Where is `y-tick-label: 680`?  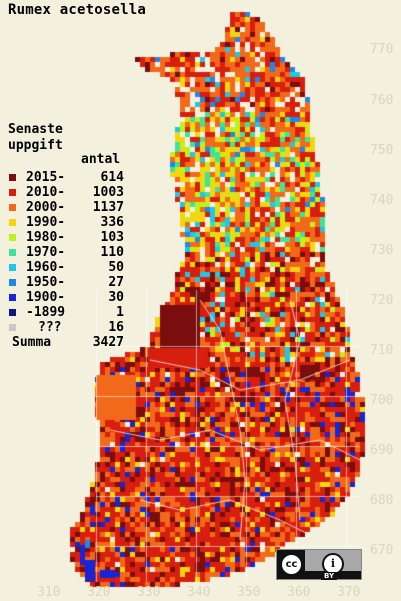
y-tick-label: 680 is located at coordinates (382, 500).